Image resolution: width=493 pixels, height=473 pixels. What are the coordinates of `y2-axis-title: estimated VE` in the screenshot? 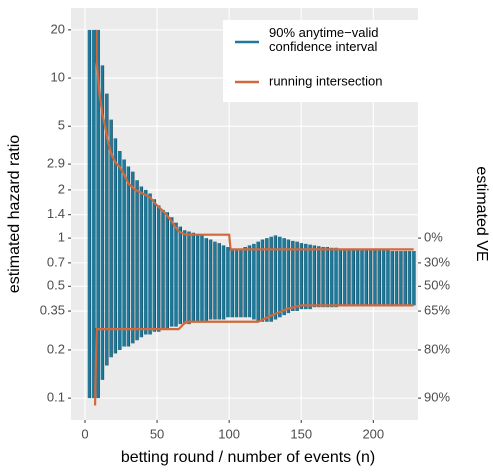 It's located at (481, 213).